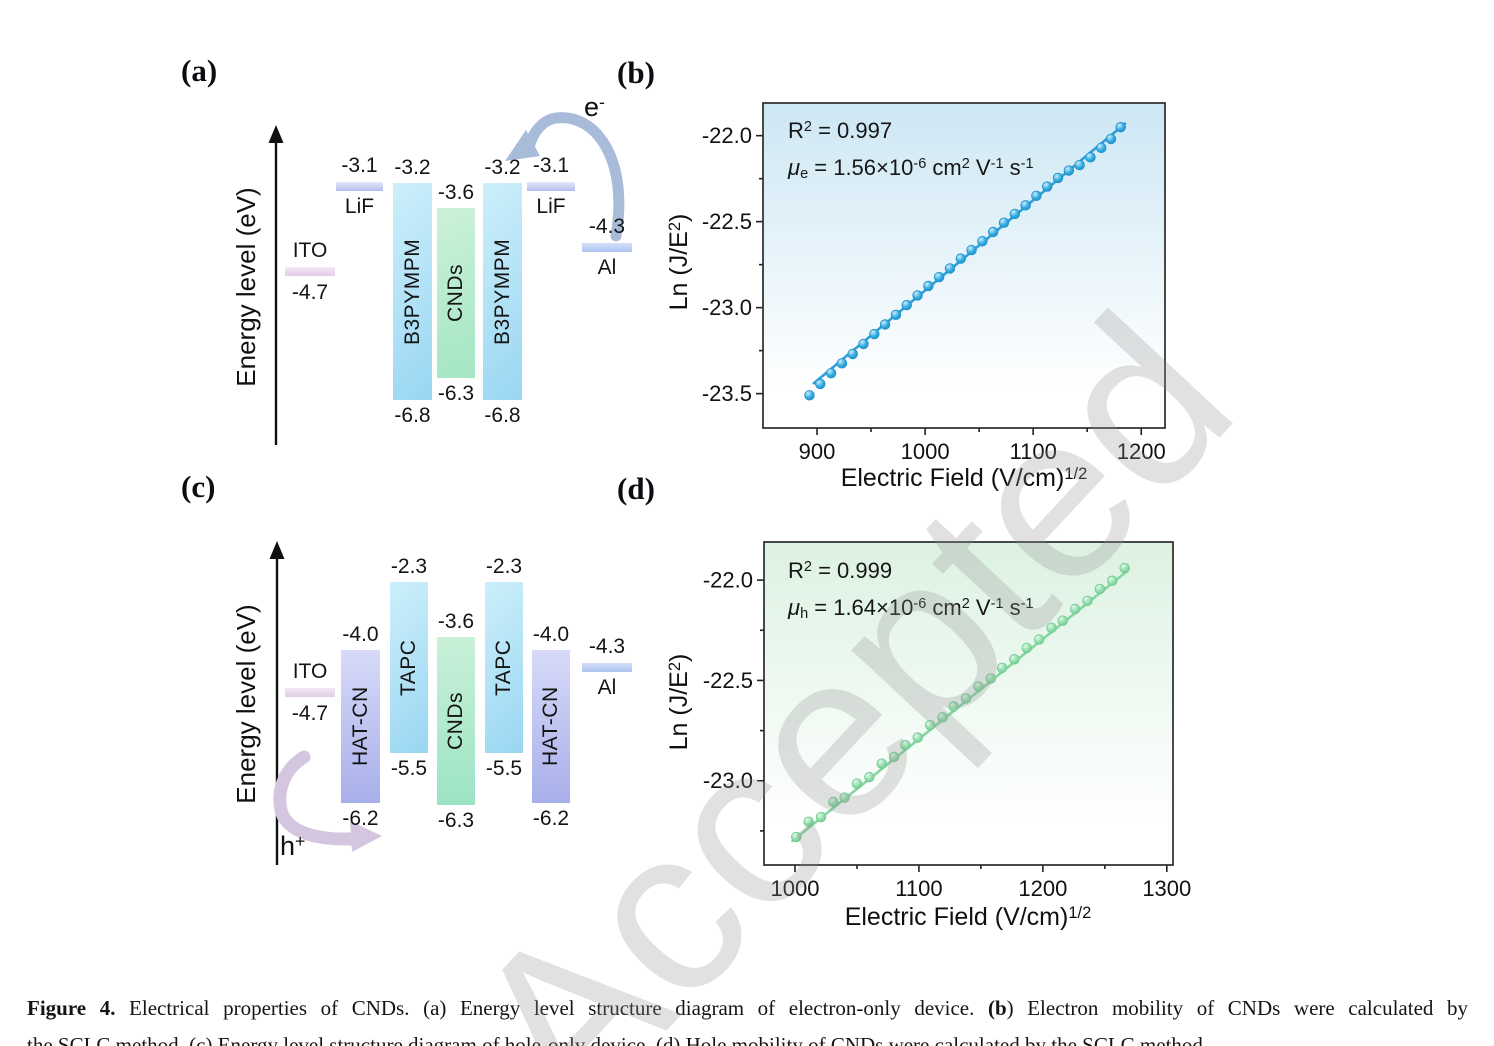  What do you see at coordinates (607, 247) in the screenshot?
I see `energy-bar-al` at bounding box center [607, 247].